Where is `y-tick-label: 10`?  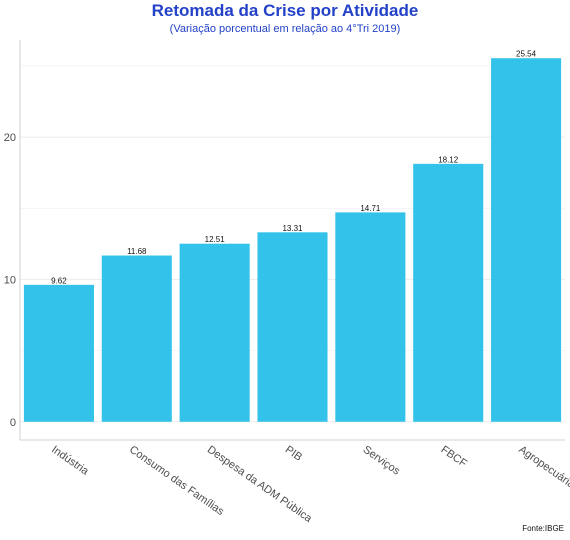 y-tick-label: 10 is located at coordinates (10, 280).